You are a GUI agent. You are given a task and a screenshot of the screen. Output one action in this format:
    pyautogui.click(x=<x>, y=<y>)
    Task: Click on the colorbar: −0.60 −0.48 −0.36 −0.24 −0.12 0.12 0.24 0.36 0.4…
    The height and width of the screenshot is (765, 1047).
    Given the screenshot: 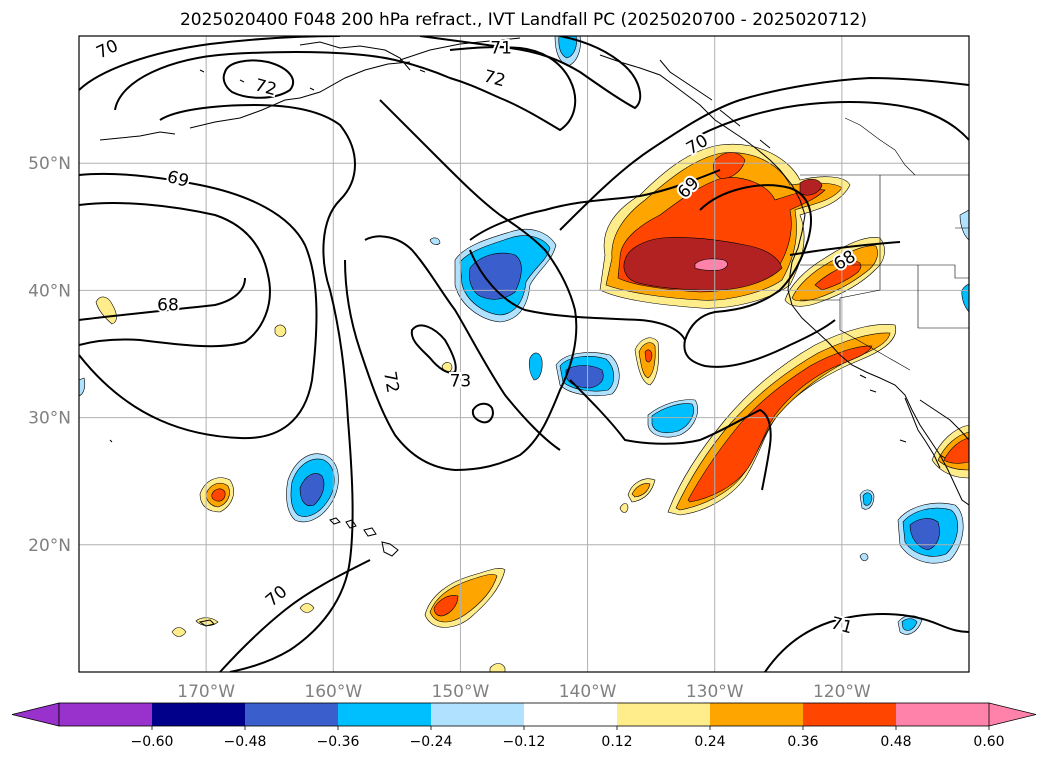 What is the action you would take?
    pyautogui.click(x=524, y=726)
    